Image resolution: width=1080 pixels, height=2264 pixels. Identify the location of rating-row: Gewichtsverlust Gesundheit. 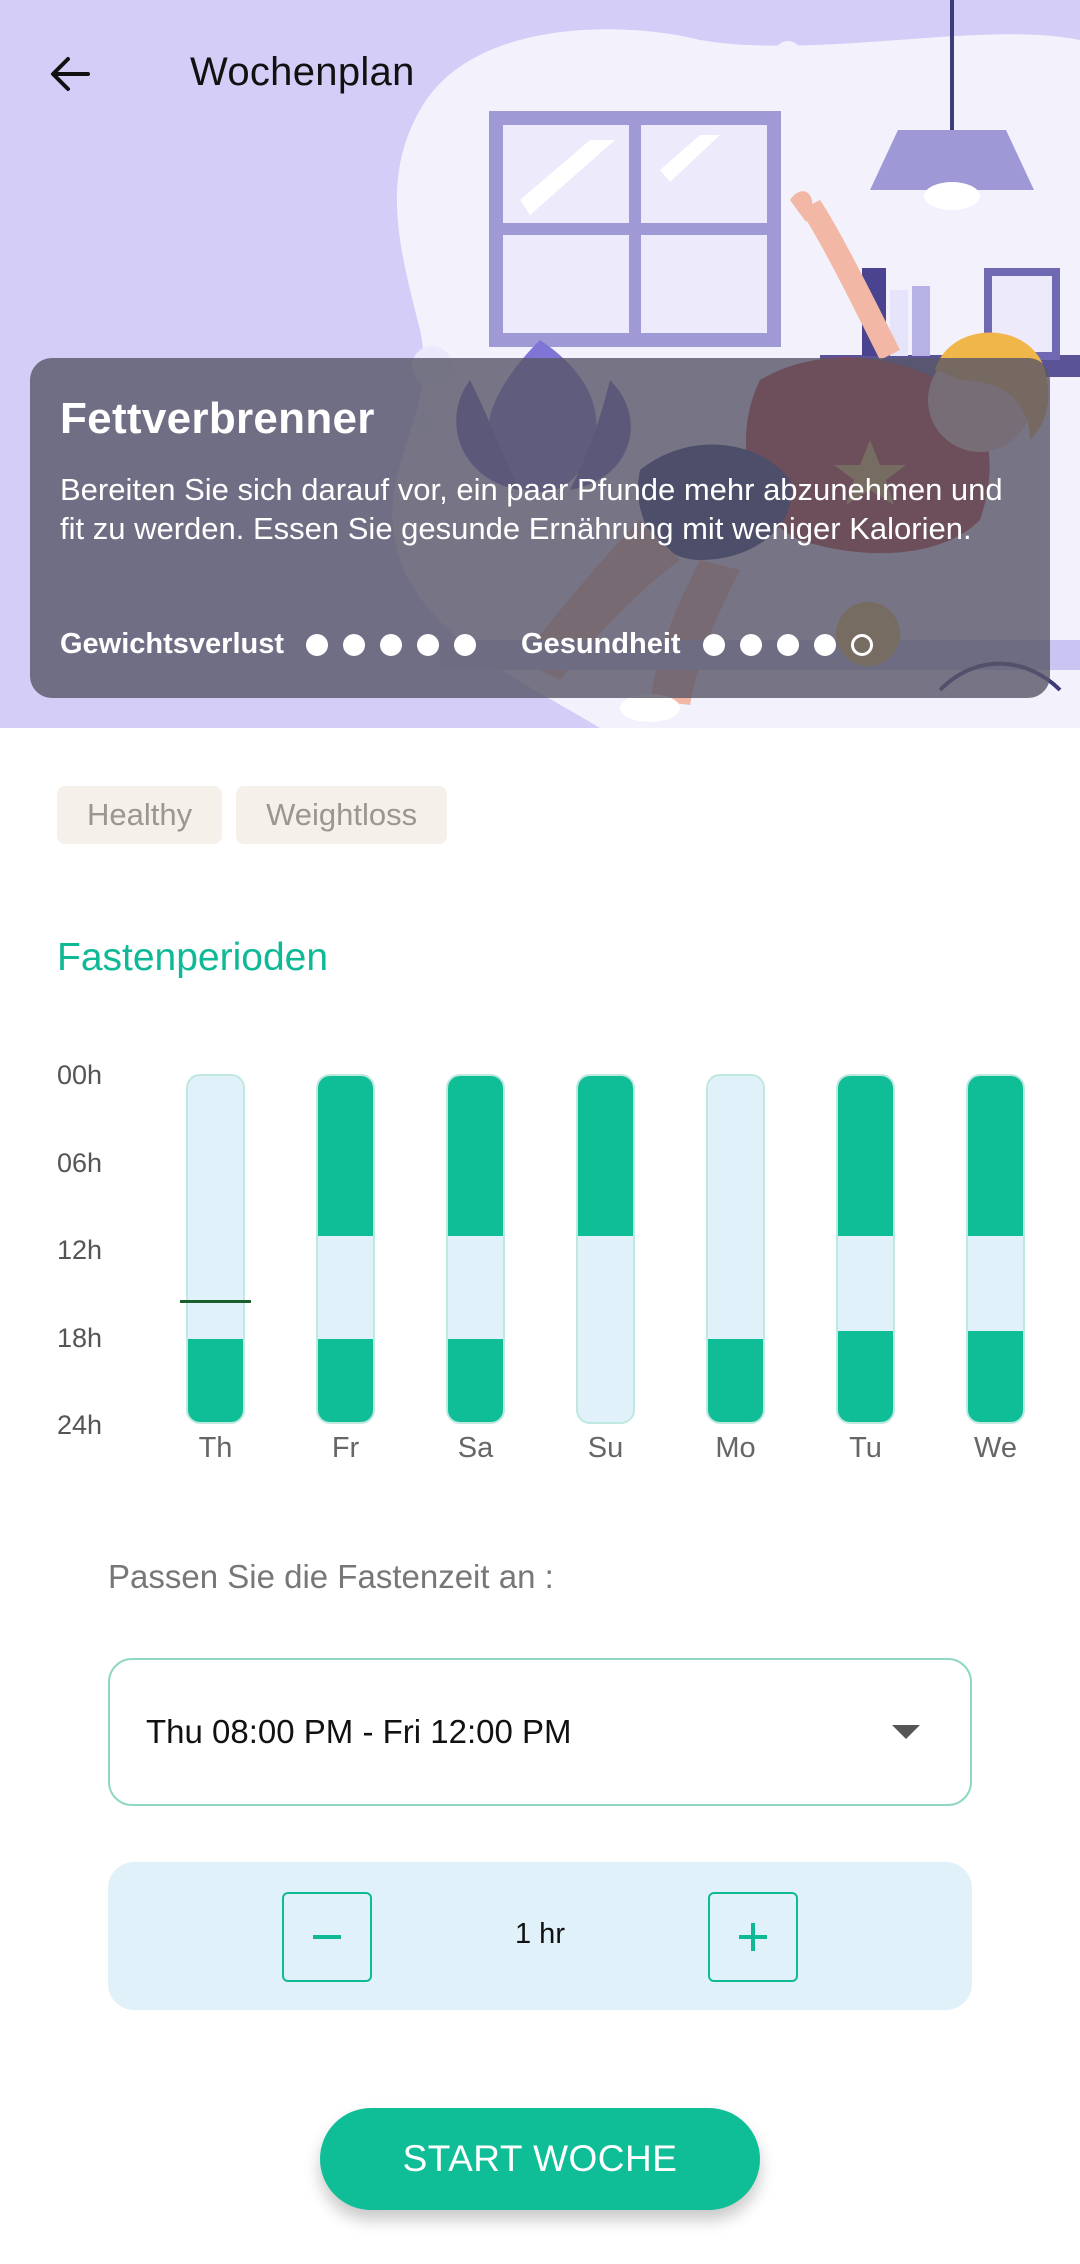
(489, 644).